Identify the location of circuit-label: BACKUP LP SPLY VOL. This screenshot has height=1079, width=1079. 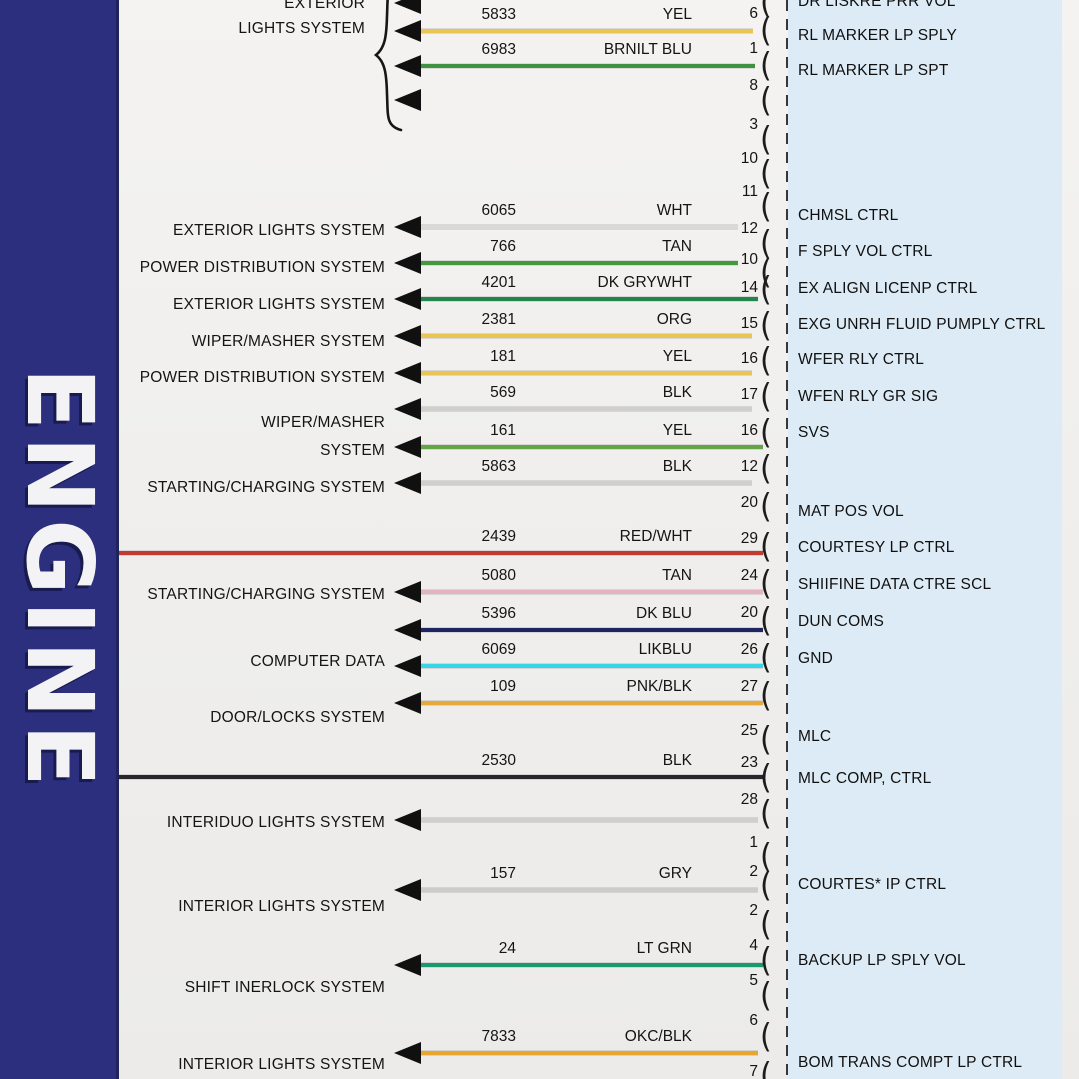
(882, 960).